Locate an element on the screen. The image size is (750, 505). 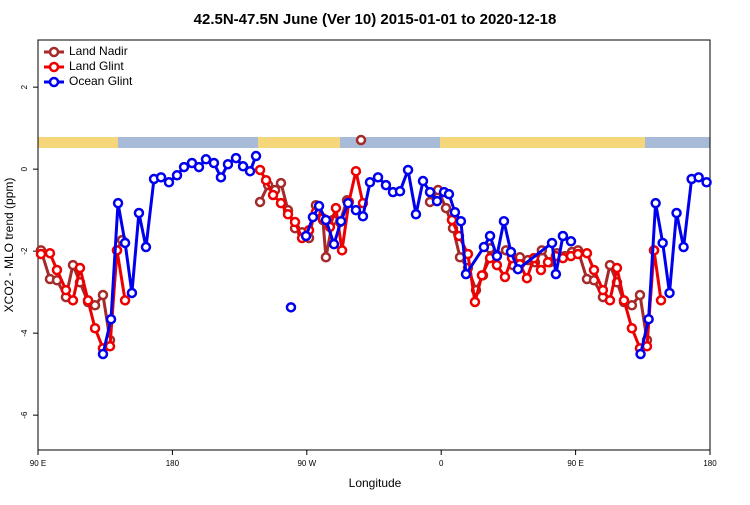
y-tick-label: -6 is located at coordinates (24, 415).